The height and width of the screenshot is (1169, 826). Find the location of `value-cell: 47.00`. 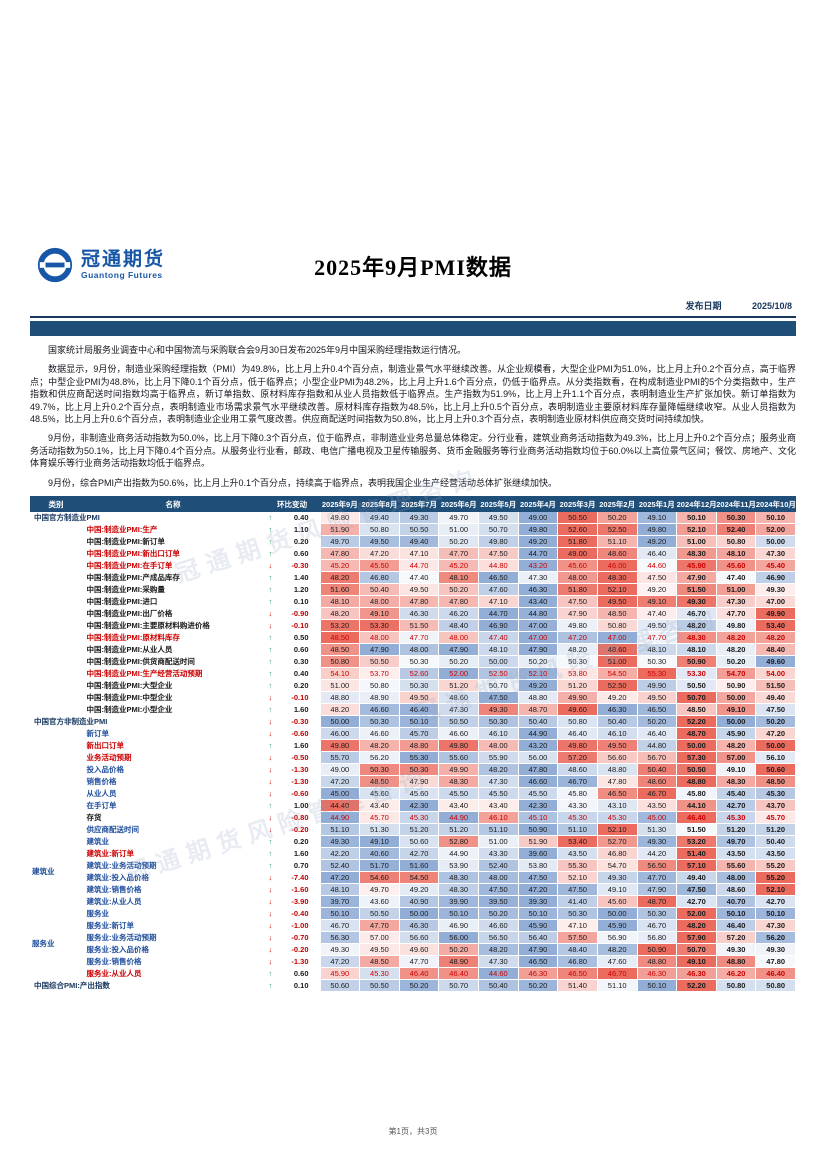

value-cell: 47.00 is located at coordinates (617, 638).